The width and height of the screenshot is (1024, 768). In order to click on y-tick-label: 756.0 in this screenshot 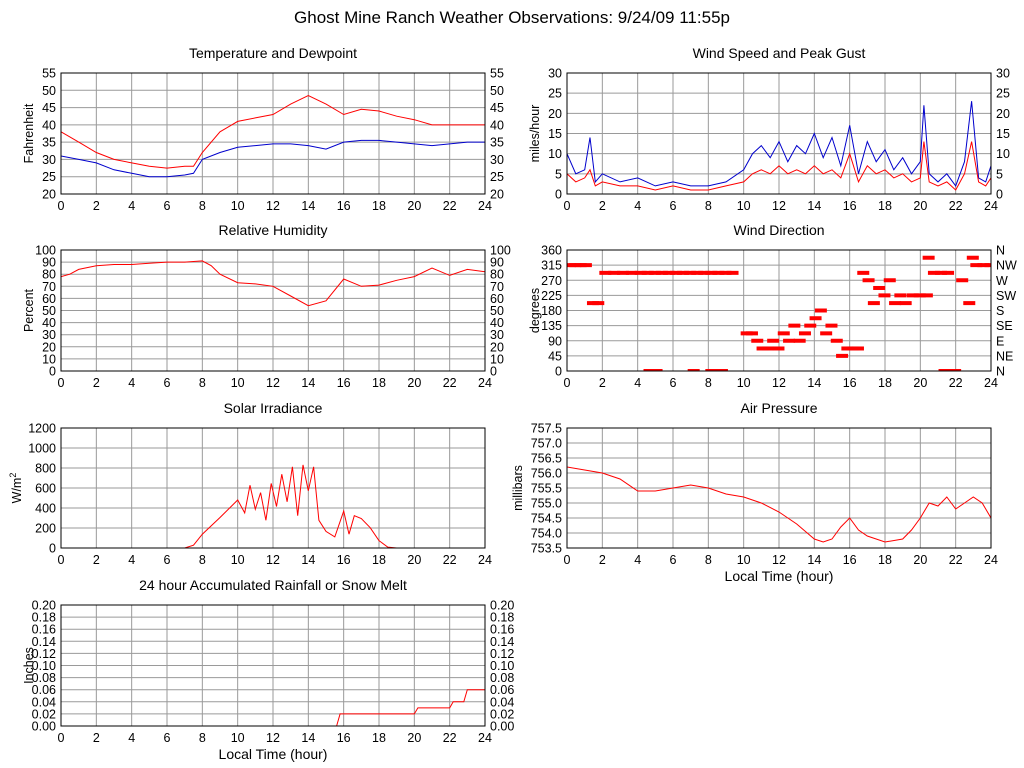, I will do `click(546, 474)`.